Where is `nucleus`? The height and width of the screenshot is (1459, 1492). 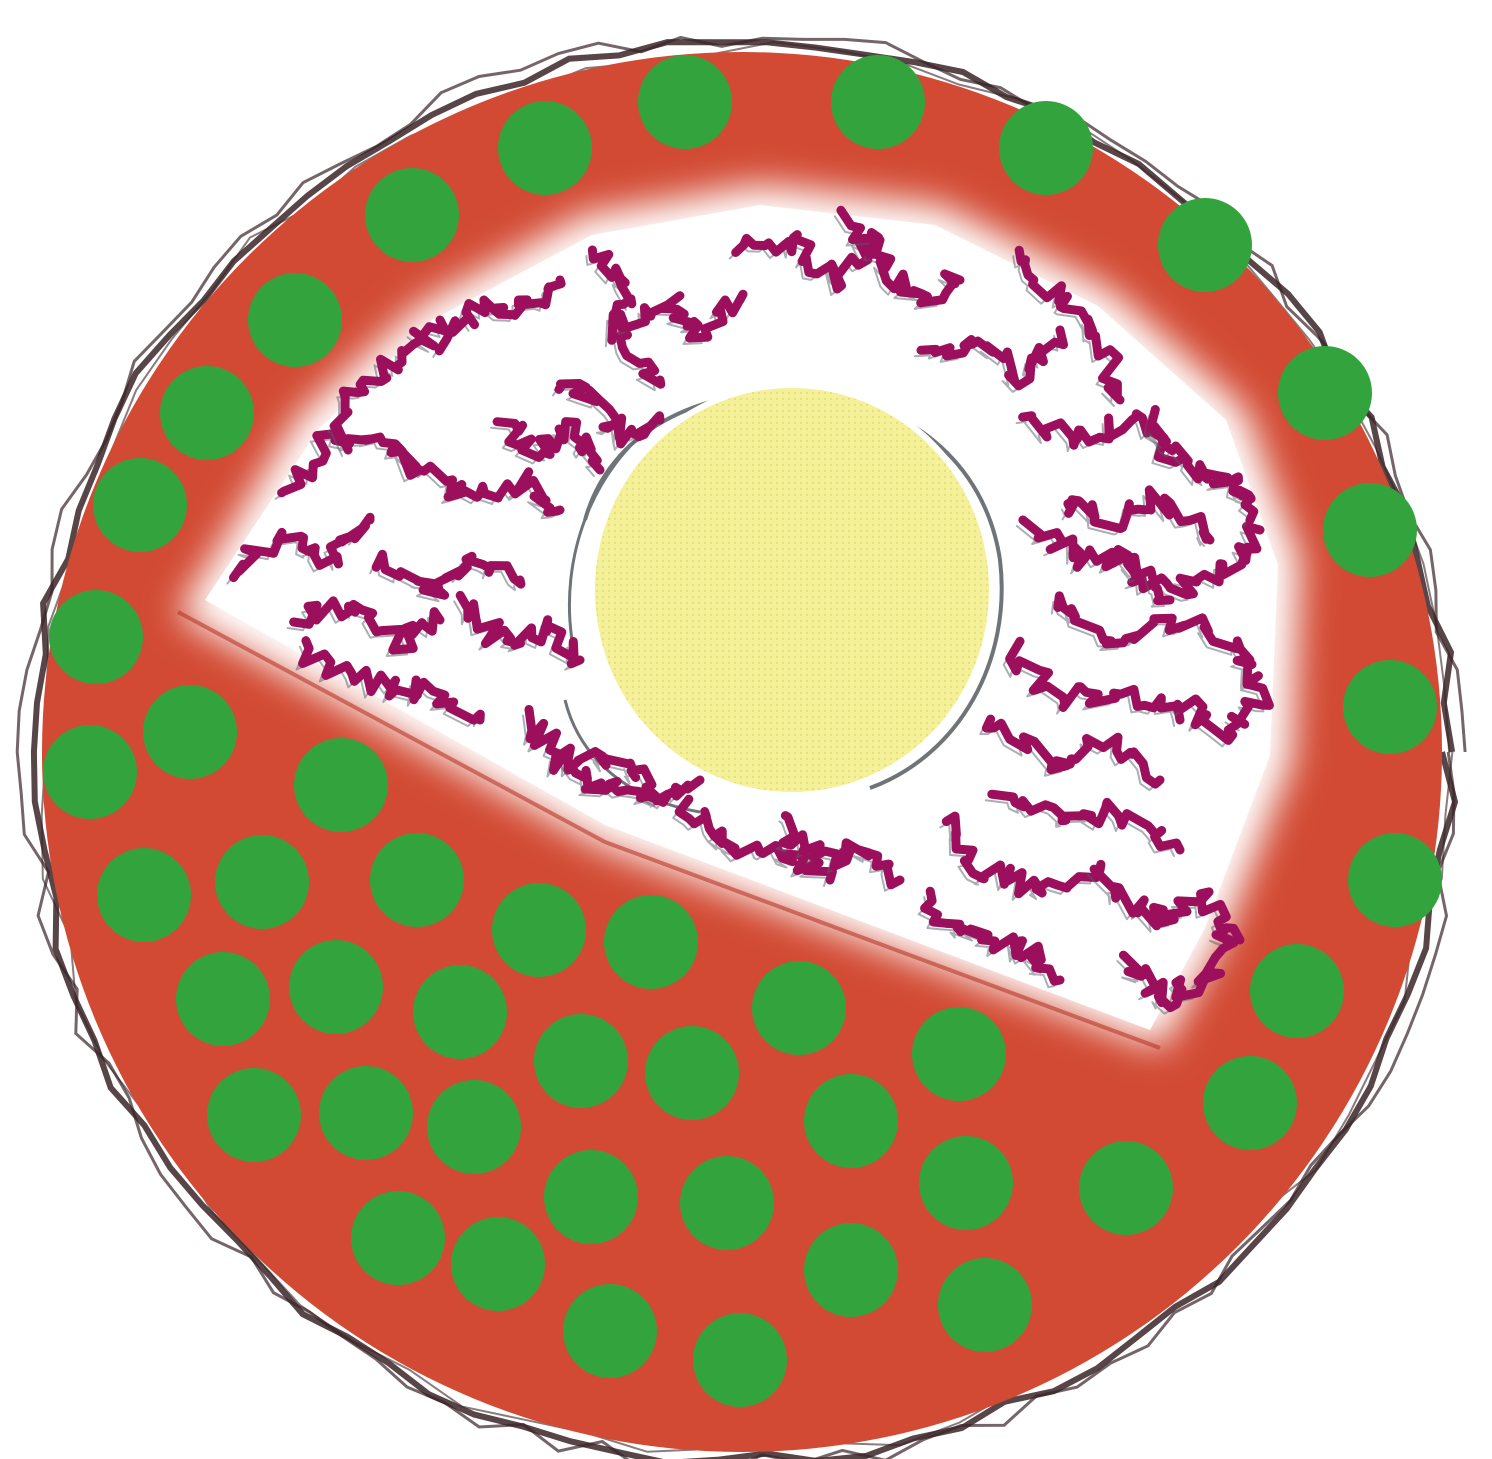 nucleus is located at coordinates (792, 590).